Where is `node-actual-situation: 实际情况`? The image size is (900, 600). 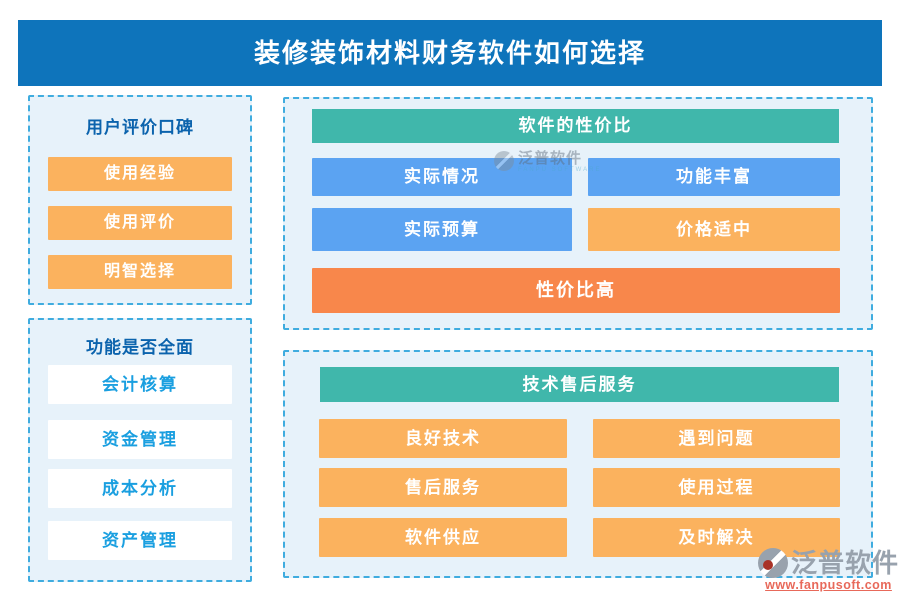 node-actual-situation: 实际情况 is located at coordinates (442, 177).